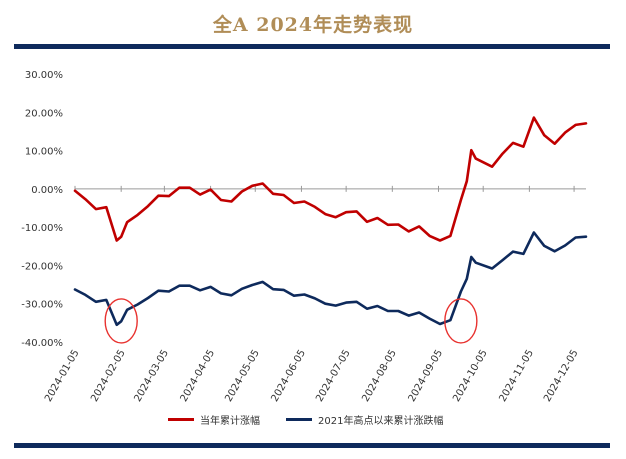 The height and width of the screenshot is (459, 626). I want to click on x-tick-label: 2024-12-05, so click(561, 376).